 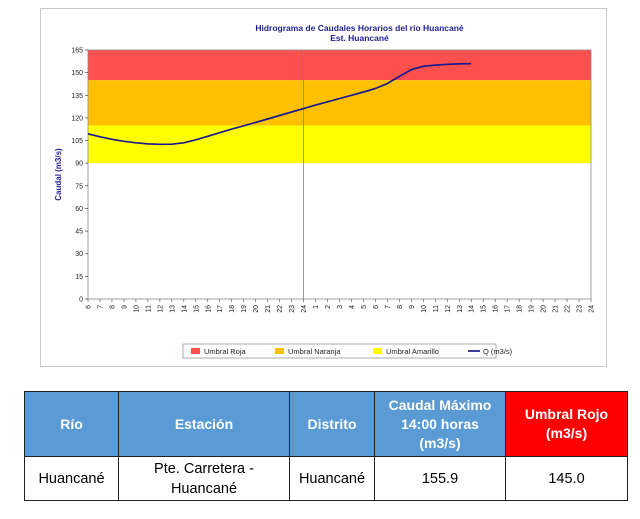 What do you see at coordinates (412, 351) in the screenshot?
I see `legend-label: Umbral Amarillo` at bounding box center [412, 351].